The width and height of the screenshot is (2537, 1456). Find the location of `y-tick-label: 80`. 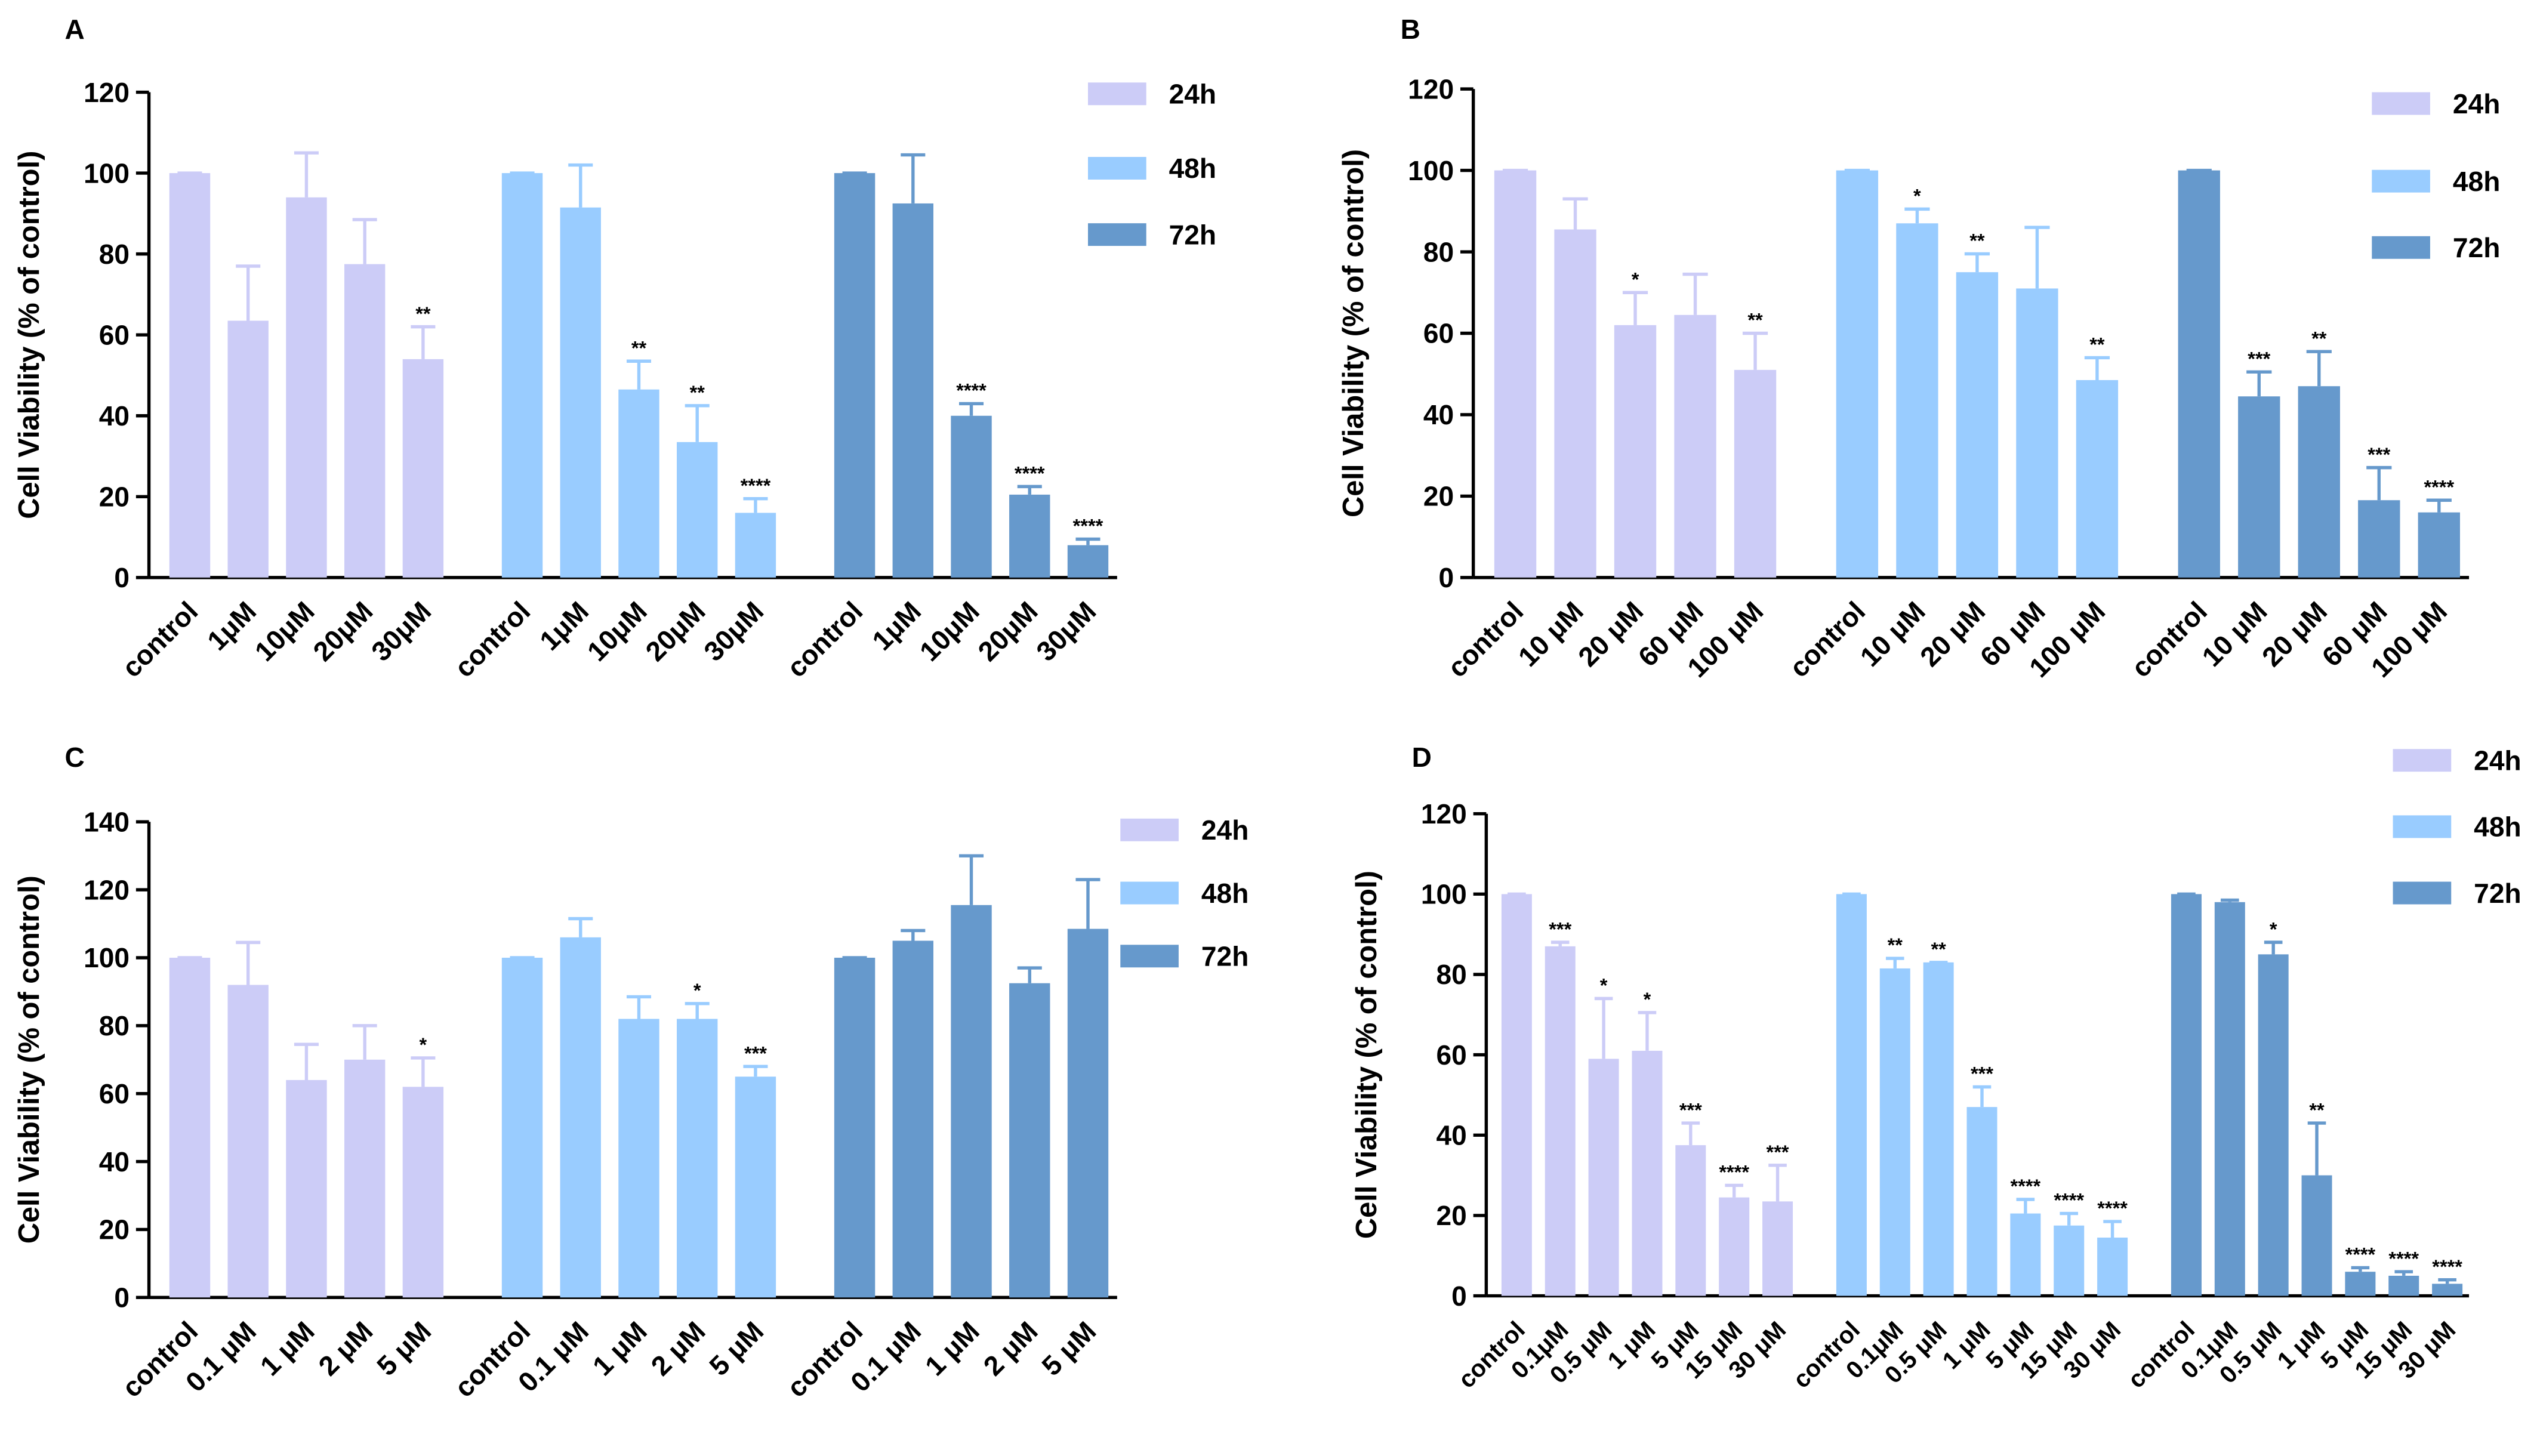

y-tick-label: 80 is located at coordinates (115, 1025).